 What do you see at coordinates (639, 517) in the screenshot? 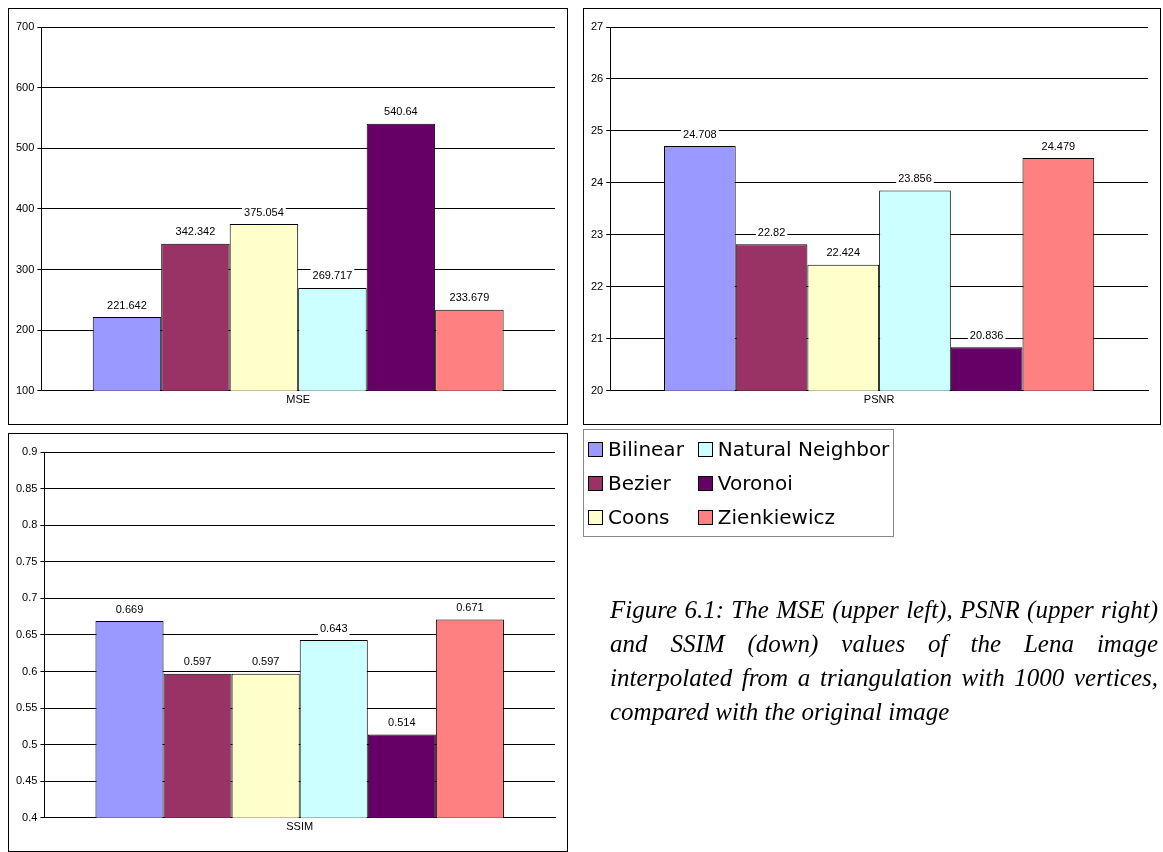
I see `legend-label: Coons` at bounding box center [639, 517].